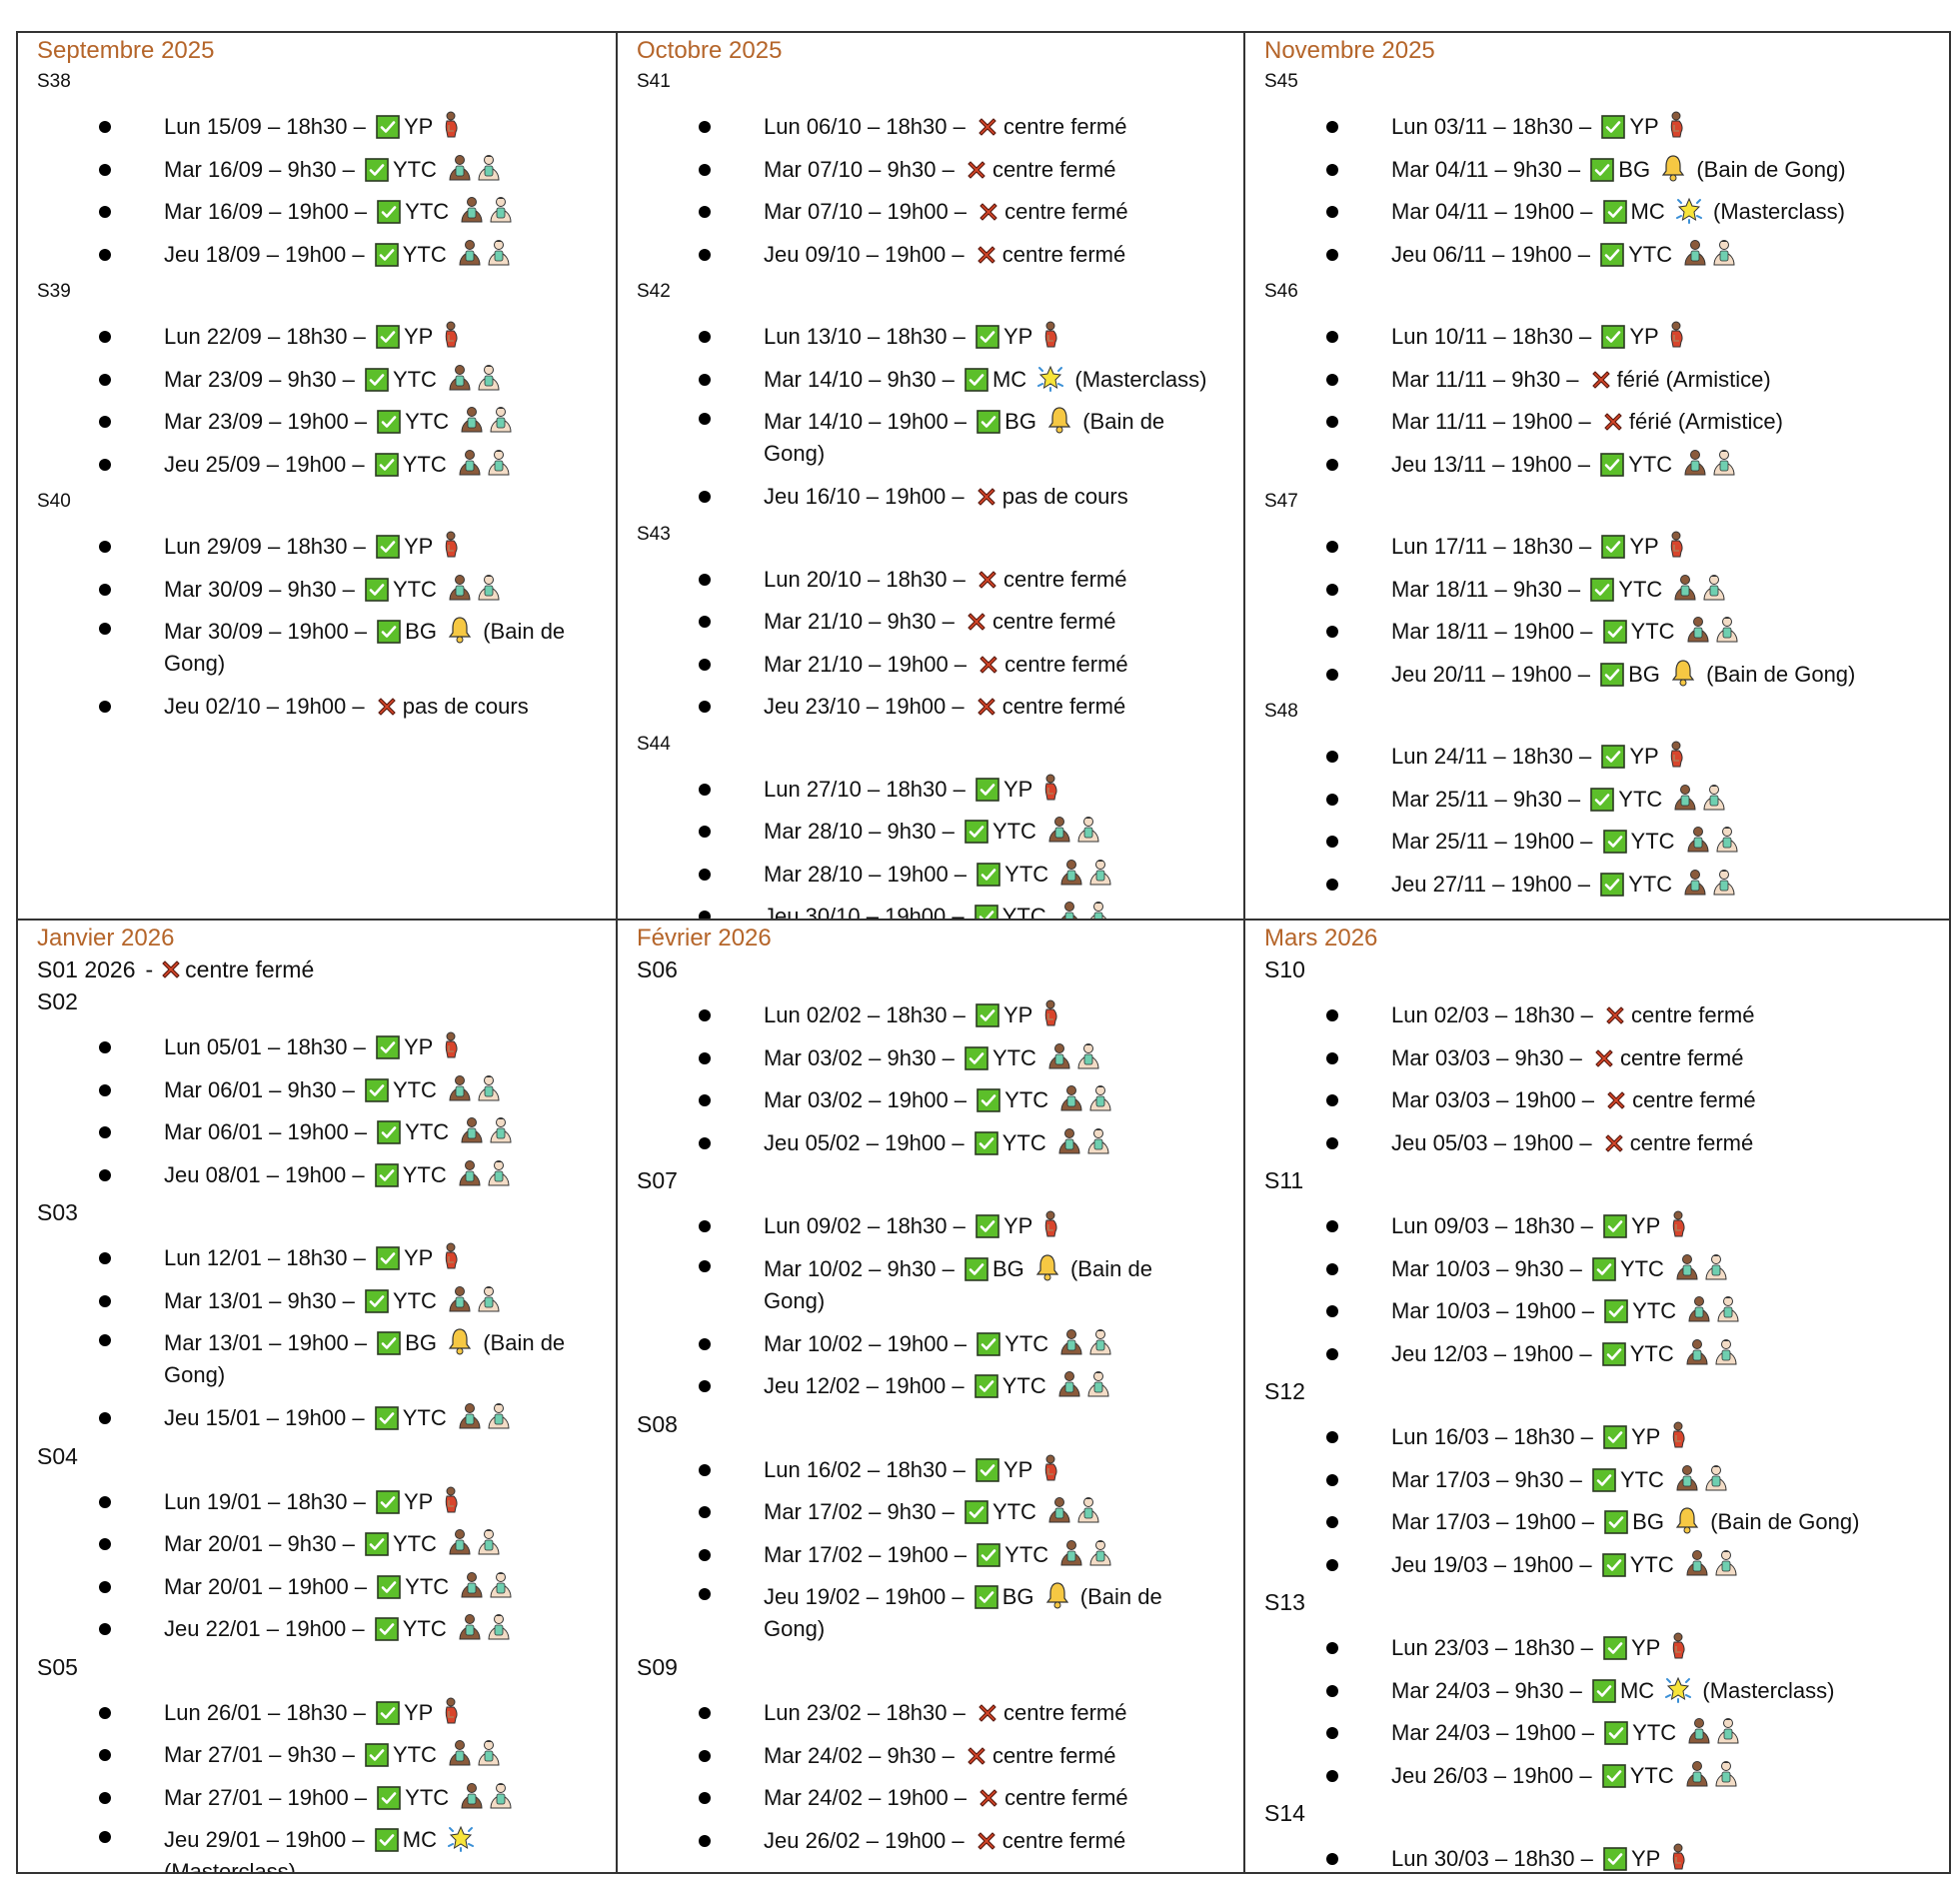  What do you see at coordinates (1492, 1436) in the screenshot?
I see `session-datetime: Lun 16/03 – 18h30 –` at bounding box center [1492, 1436].